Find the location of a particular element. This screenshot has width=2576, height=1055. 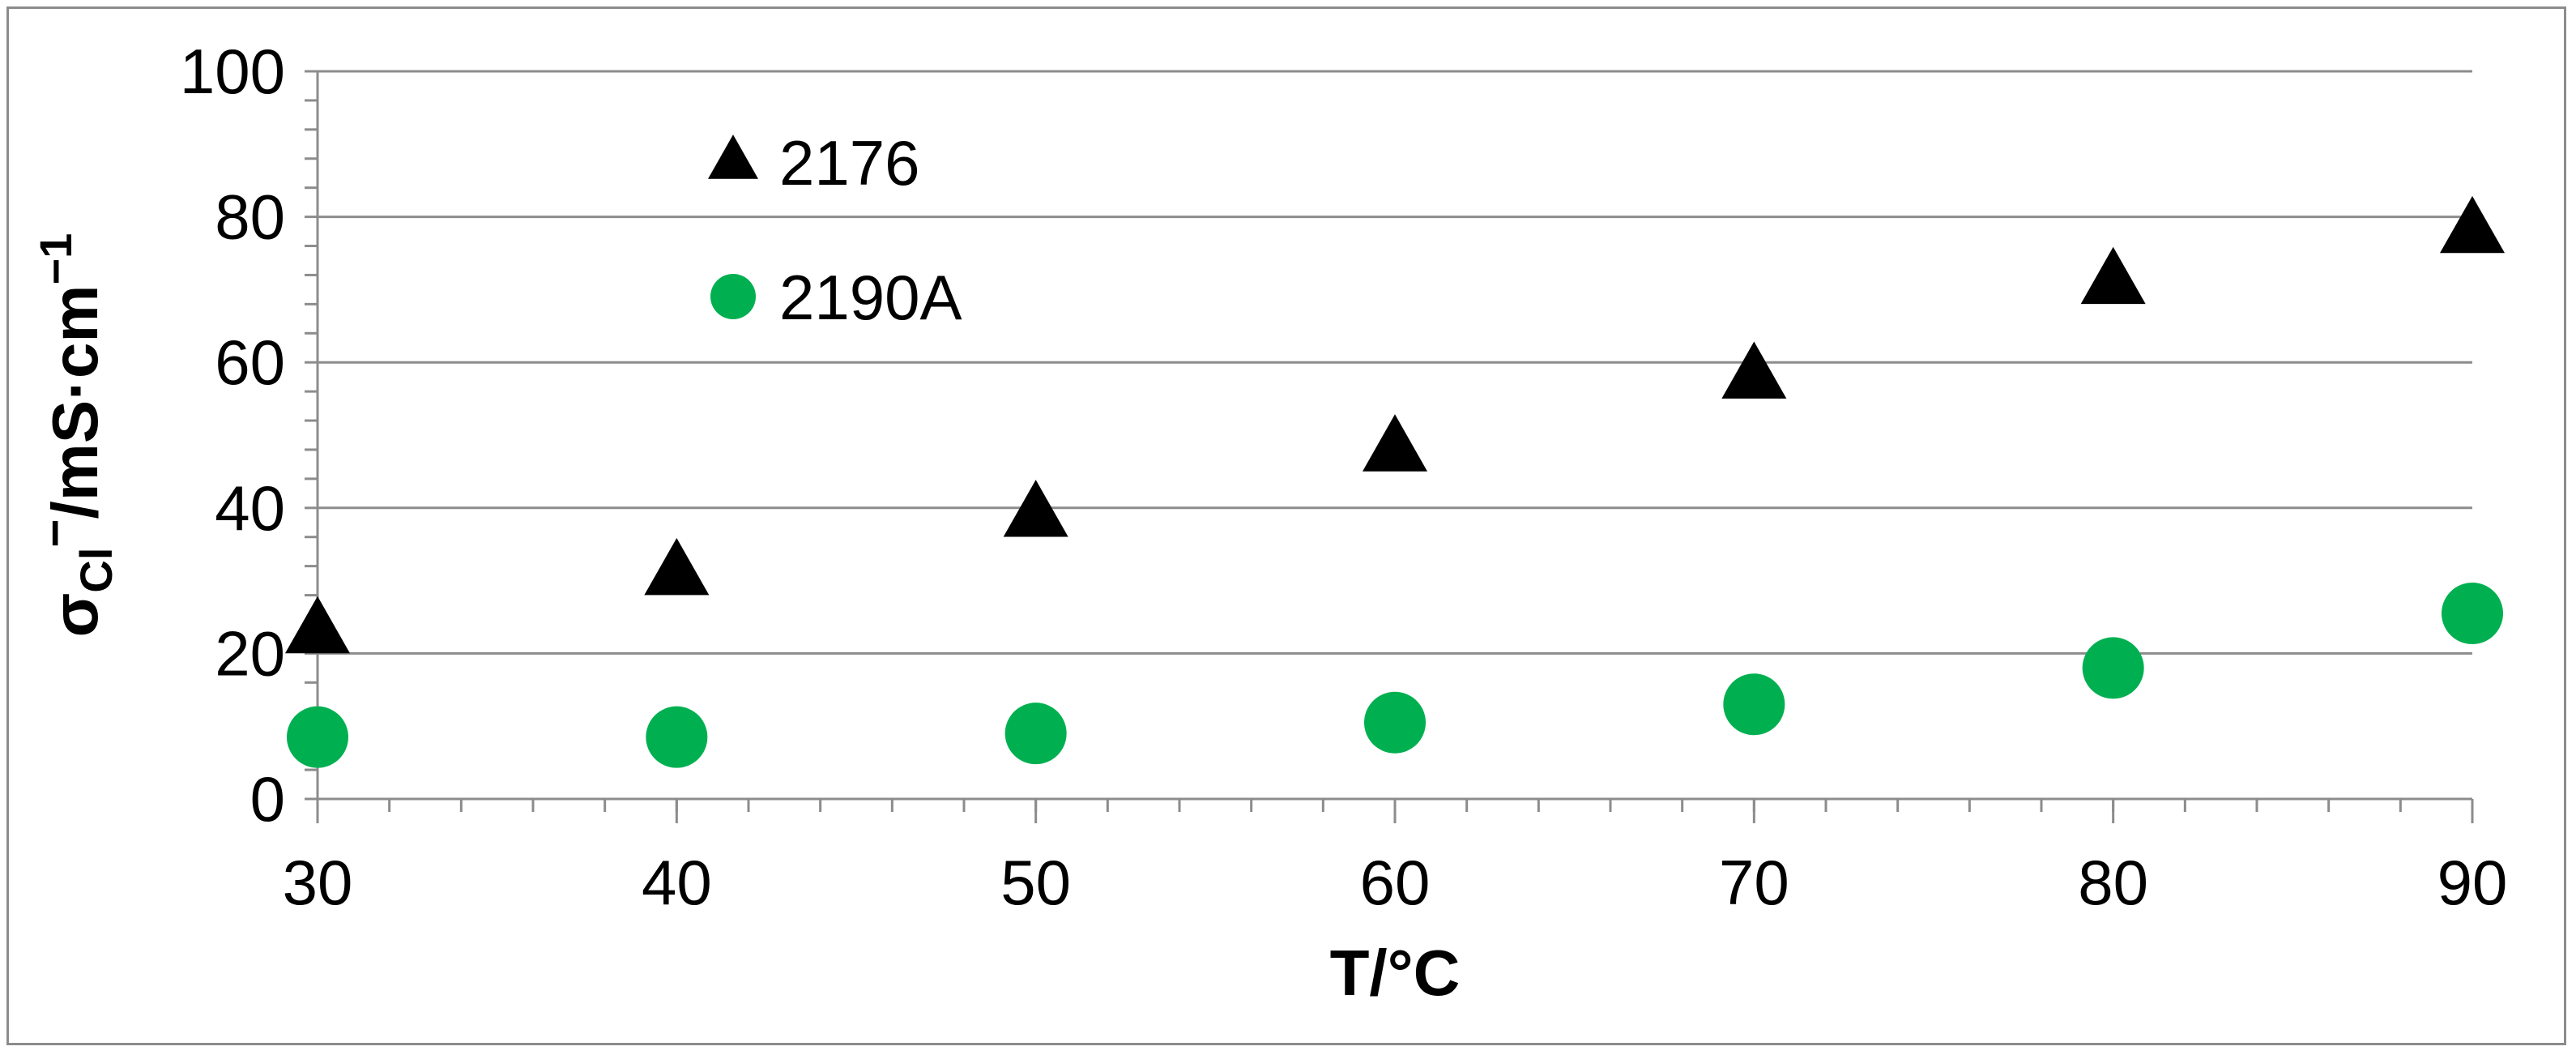

y-axis-title-symbol: σ is located at coordinates (75, 615).